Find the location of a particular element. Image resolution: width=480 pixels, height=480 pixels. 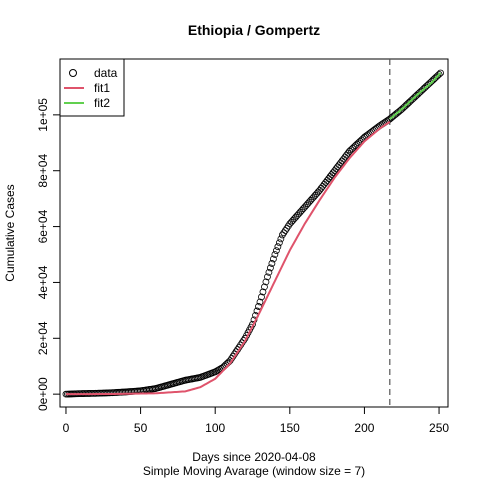

legend-data-symbol is located at coordinates (73, 73).